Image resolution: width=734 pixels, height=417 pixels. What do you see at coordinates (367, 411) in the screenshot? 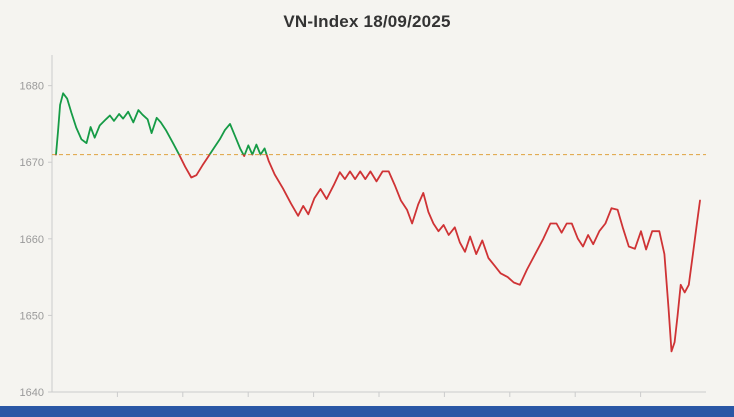
I see `footer-bar` at bounding box center [367, 411].